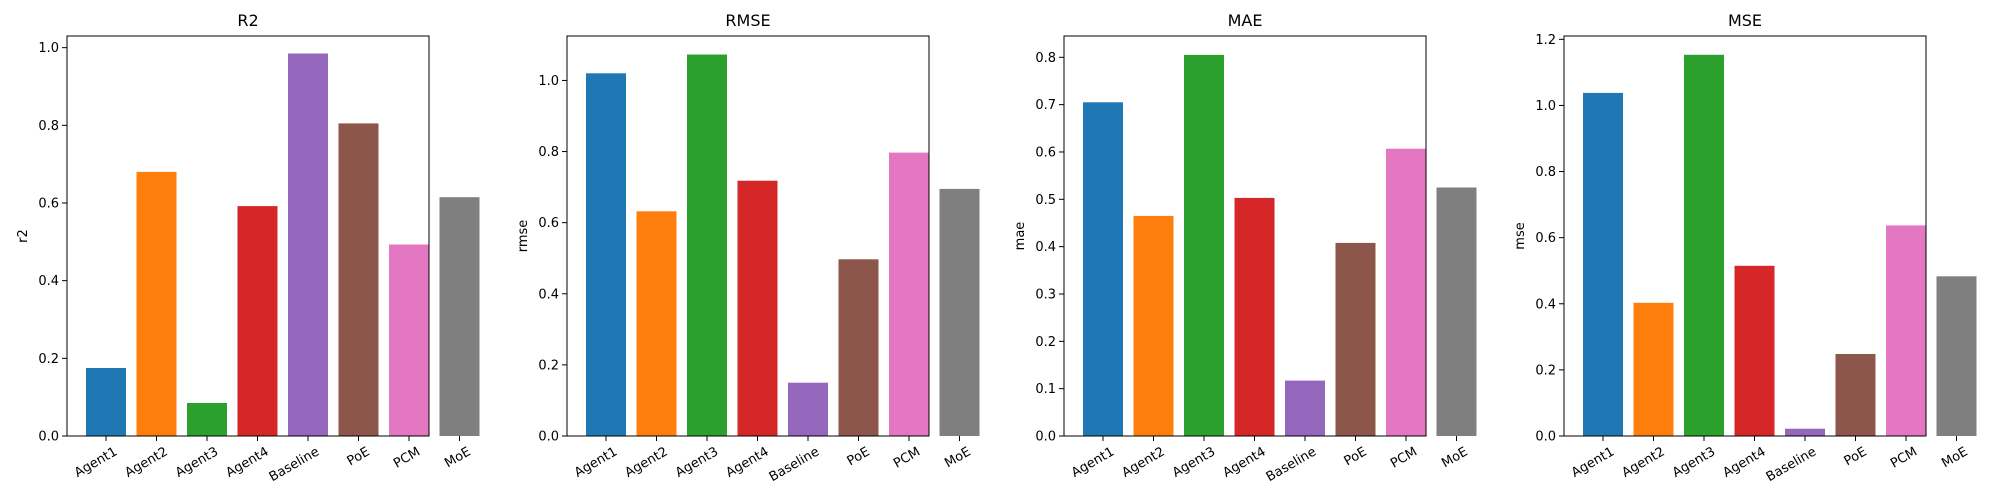  I want to click on y-tick-label: 1.2, so click(1545, 40).